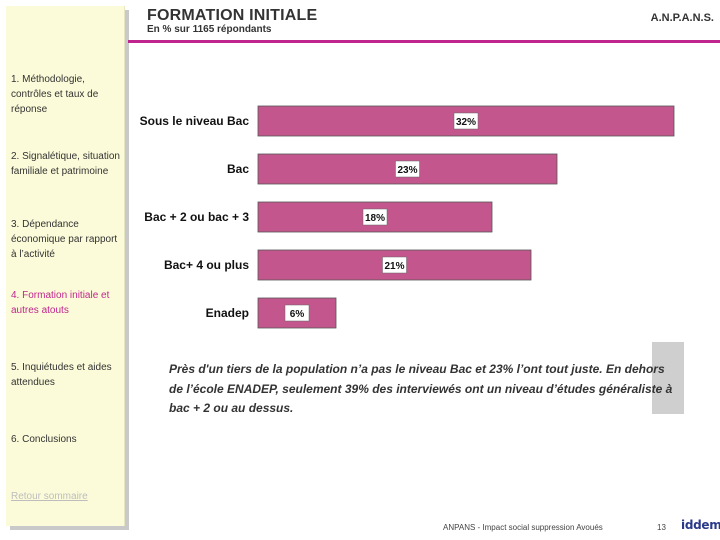 This screenshot has width=720, height=540. Describe the element at coordinates (44, 439) in the screenshot. I see `sidebar-item-conclusions: 6. Conclusions` at that location.